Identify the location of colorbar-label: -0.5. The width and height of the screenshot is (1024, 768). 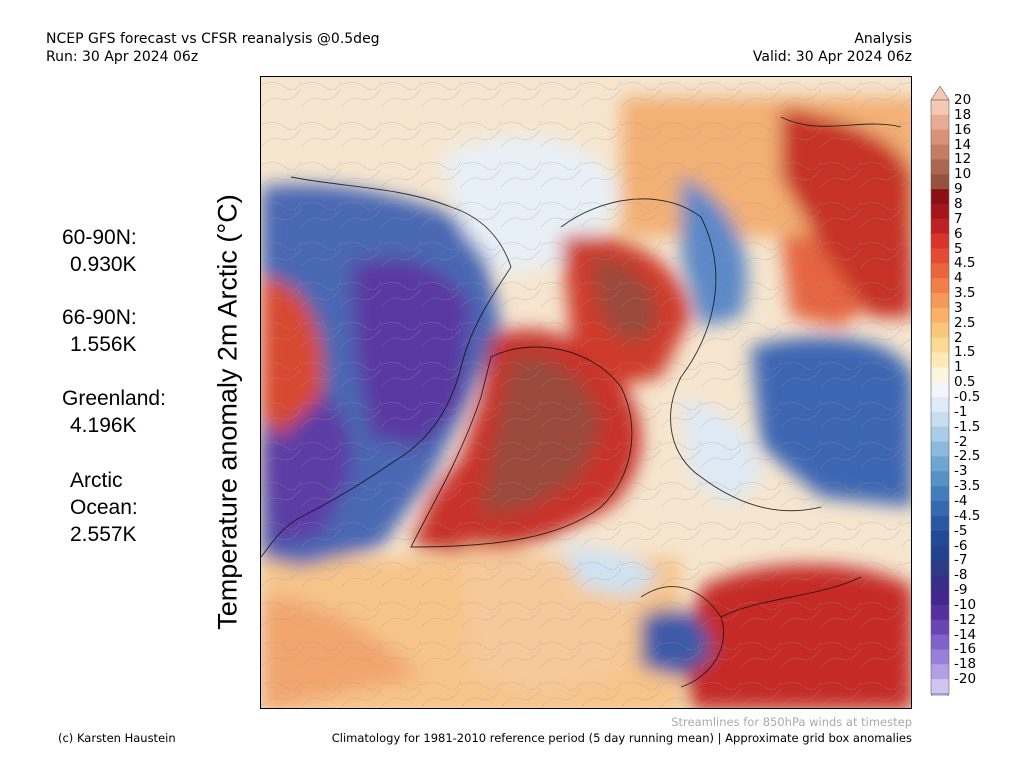
(967, 397).